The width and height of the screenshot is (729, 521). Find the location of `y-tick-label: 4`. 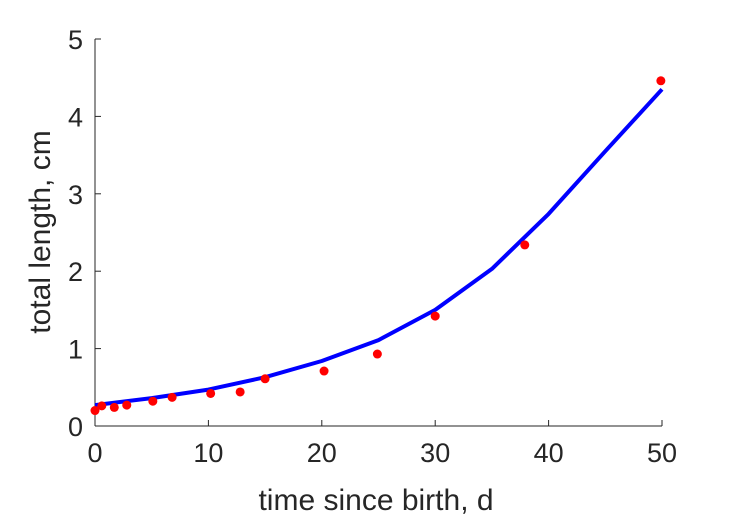

y-tick-label: 4 is located at coordinates (75, 117).